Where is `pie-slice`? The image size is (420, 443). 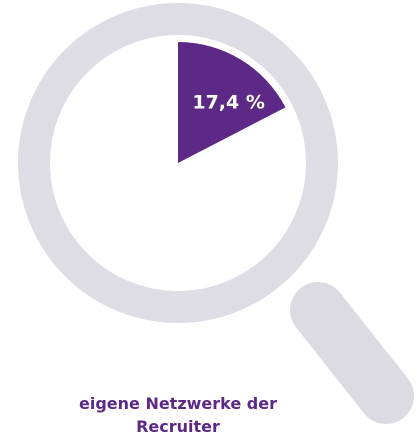
pie-slice is located at coordinates (232, 102).